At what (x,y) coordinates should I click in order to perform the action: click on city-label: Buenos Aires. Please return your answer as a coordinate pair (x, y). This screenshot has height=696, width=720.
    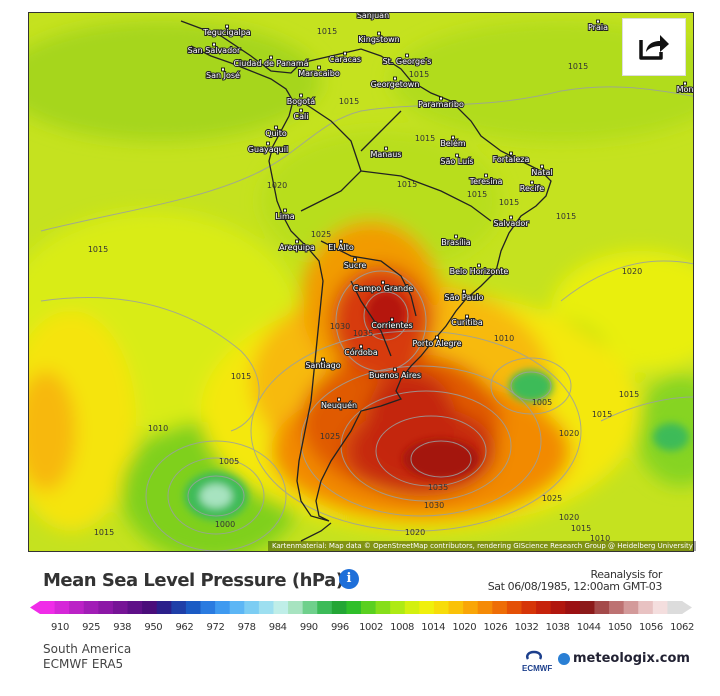
    Looking at the image, I should click on (395, 375).